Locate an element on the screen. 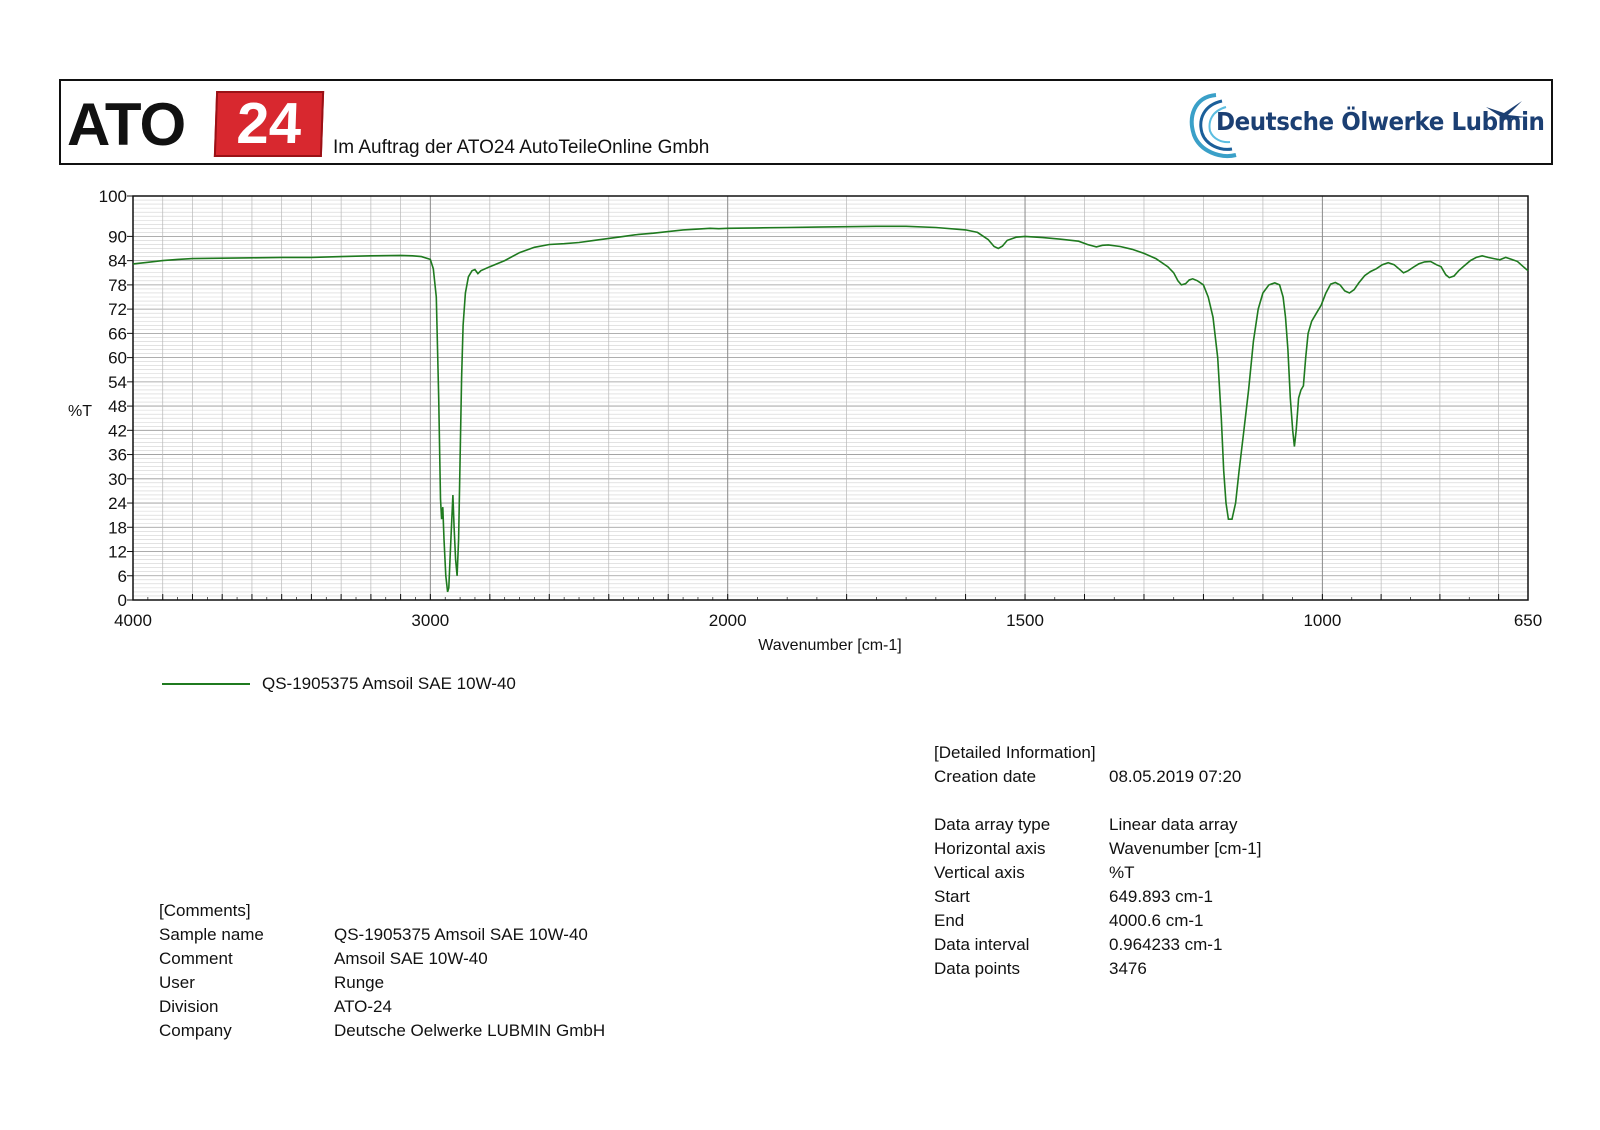  y-tick-label: 12 is located at coordinates (117, 552).